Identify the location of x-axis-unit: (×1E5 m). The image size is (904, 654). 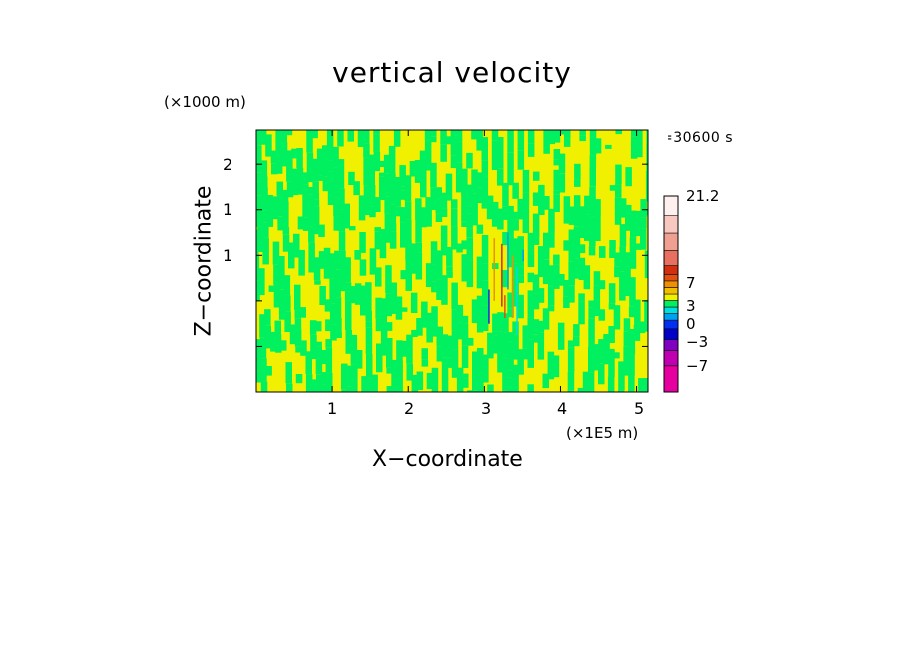
(602, 433).